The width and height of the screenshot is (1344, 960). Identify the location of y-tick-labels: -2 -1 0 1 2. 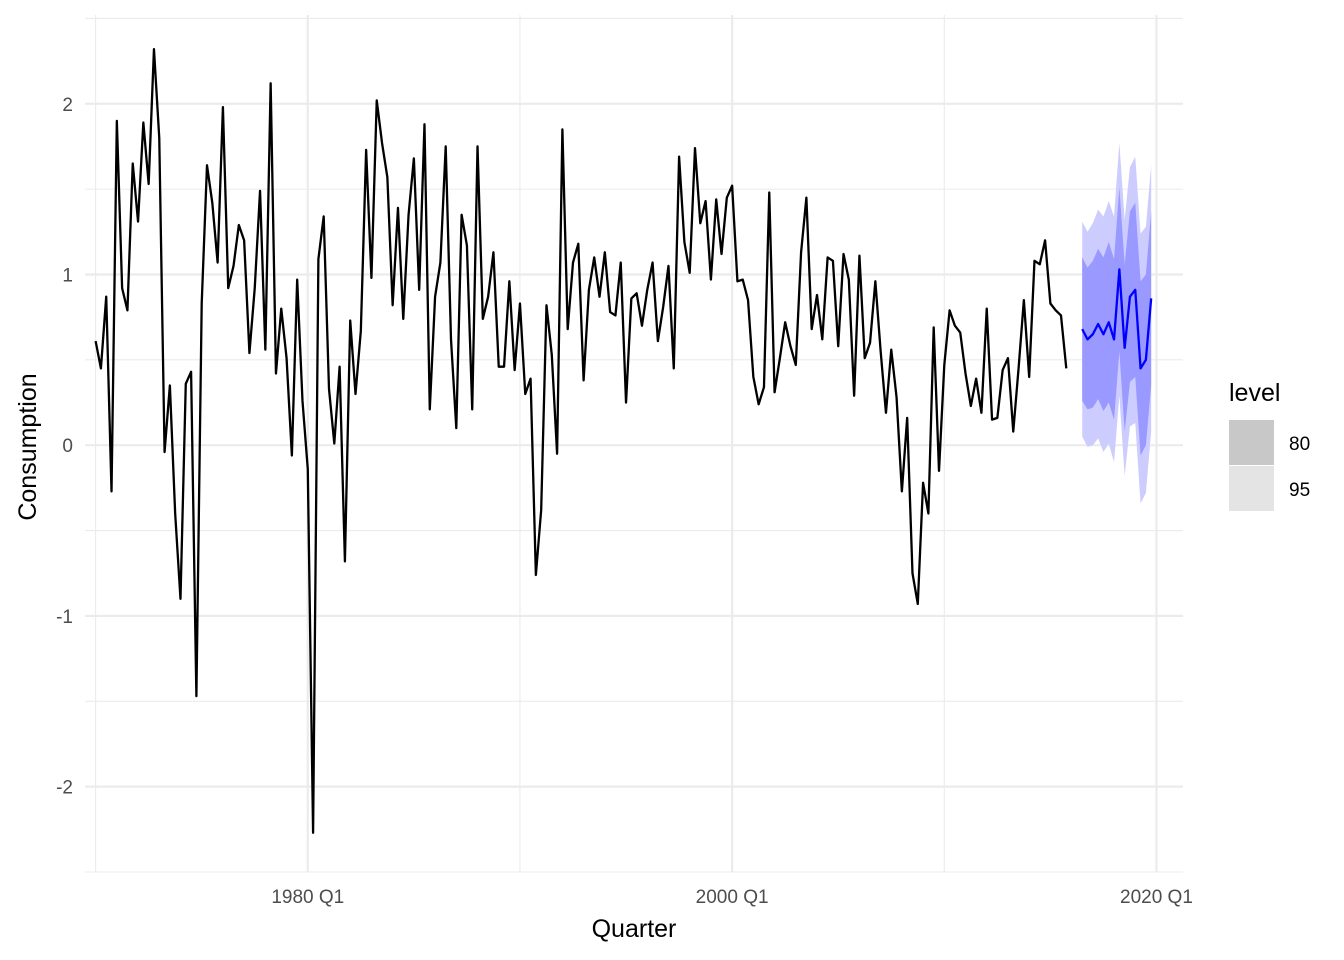
(64, 447).